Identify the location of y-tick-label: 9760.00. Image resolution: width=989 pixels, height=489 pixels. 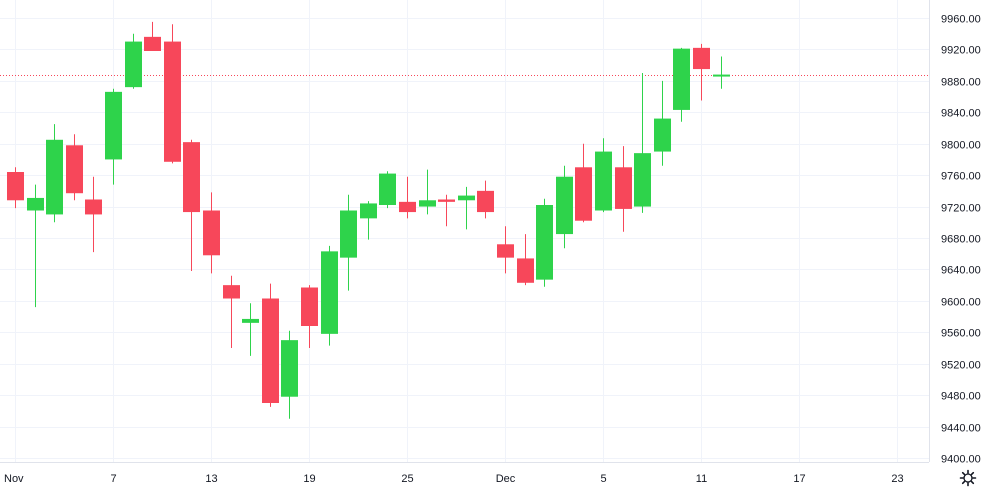
(961, 177).